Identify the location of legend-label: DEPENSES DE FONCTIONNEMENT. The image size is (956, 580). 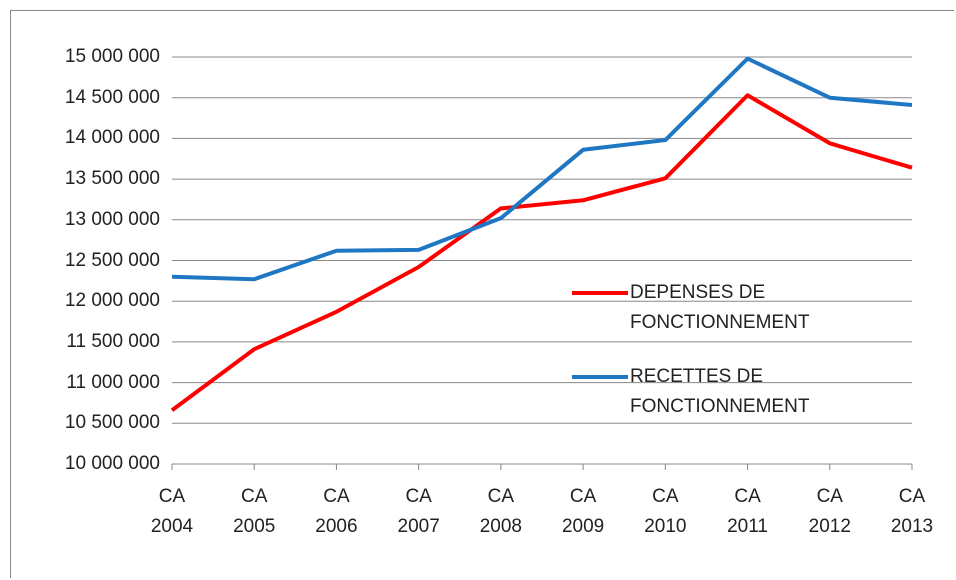
(720, 307).